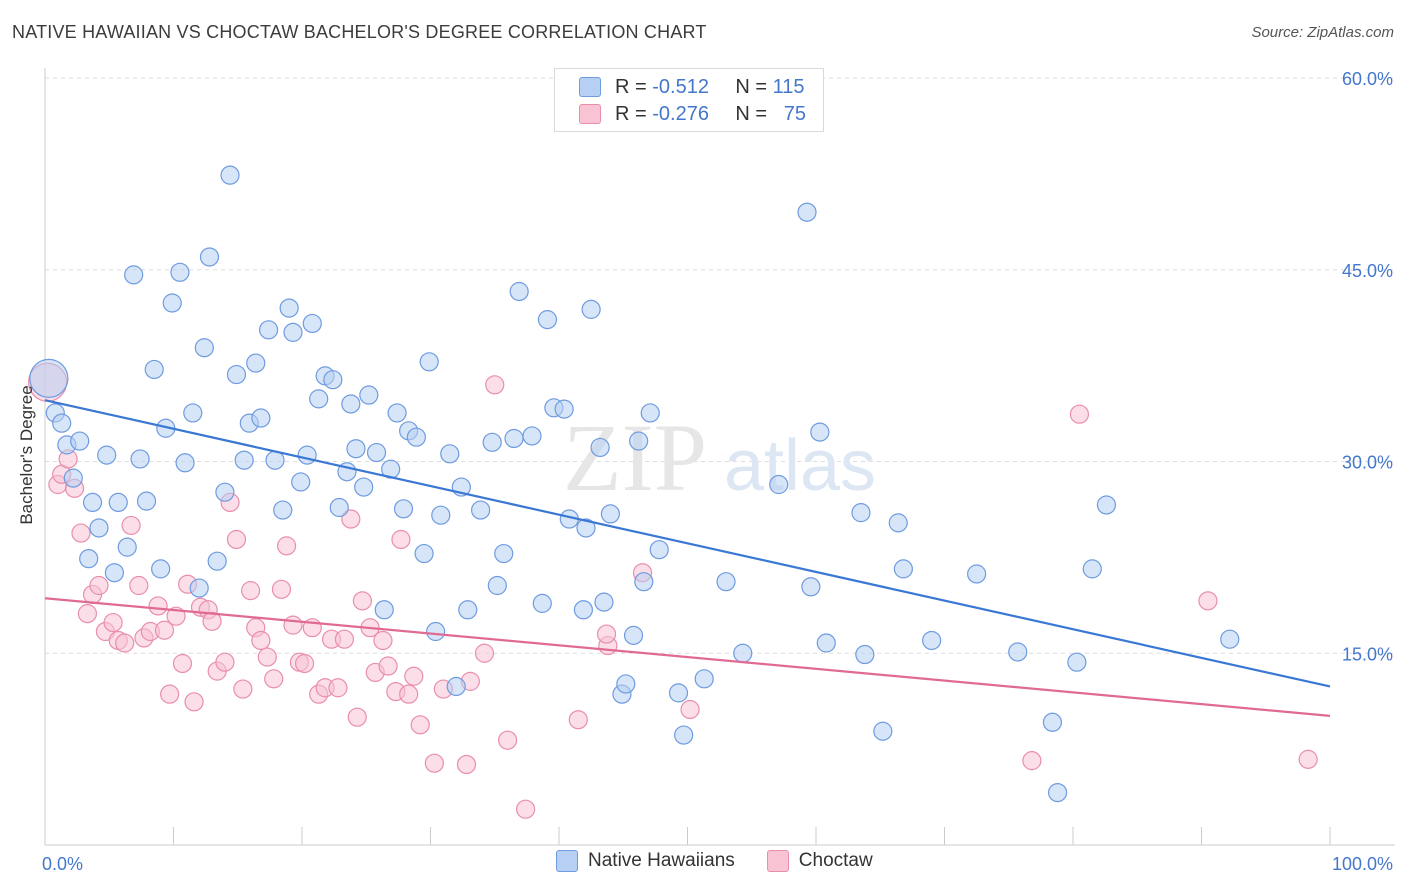 The image size is (1406, 892). I want to click on bottom-legend-swatch-blue, so click(567, 861).